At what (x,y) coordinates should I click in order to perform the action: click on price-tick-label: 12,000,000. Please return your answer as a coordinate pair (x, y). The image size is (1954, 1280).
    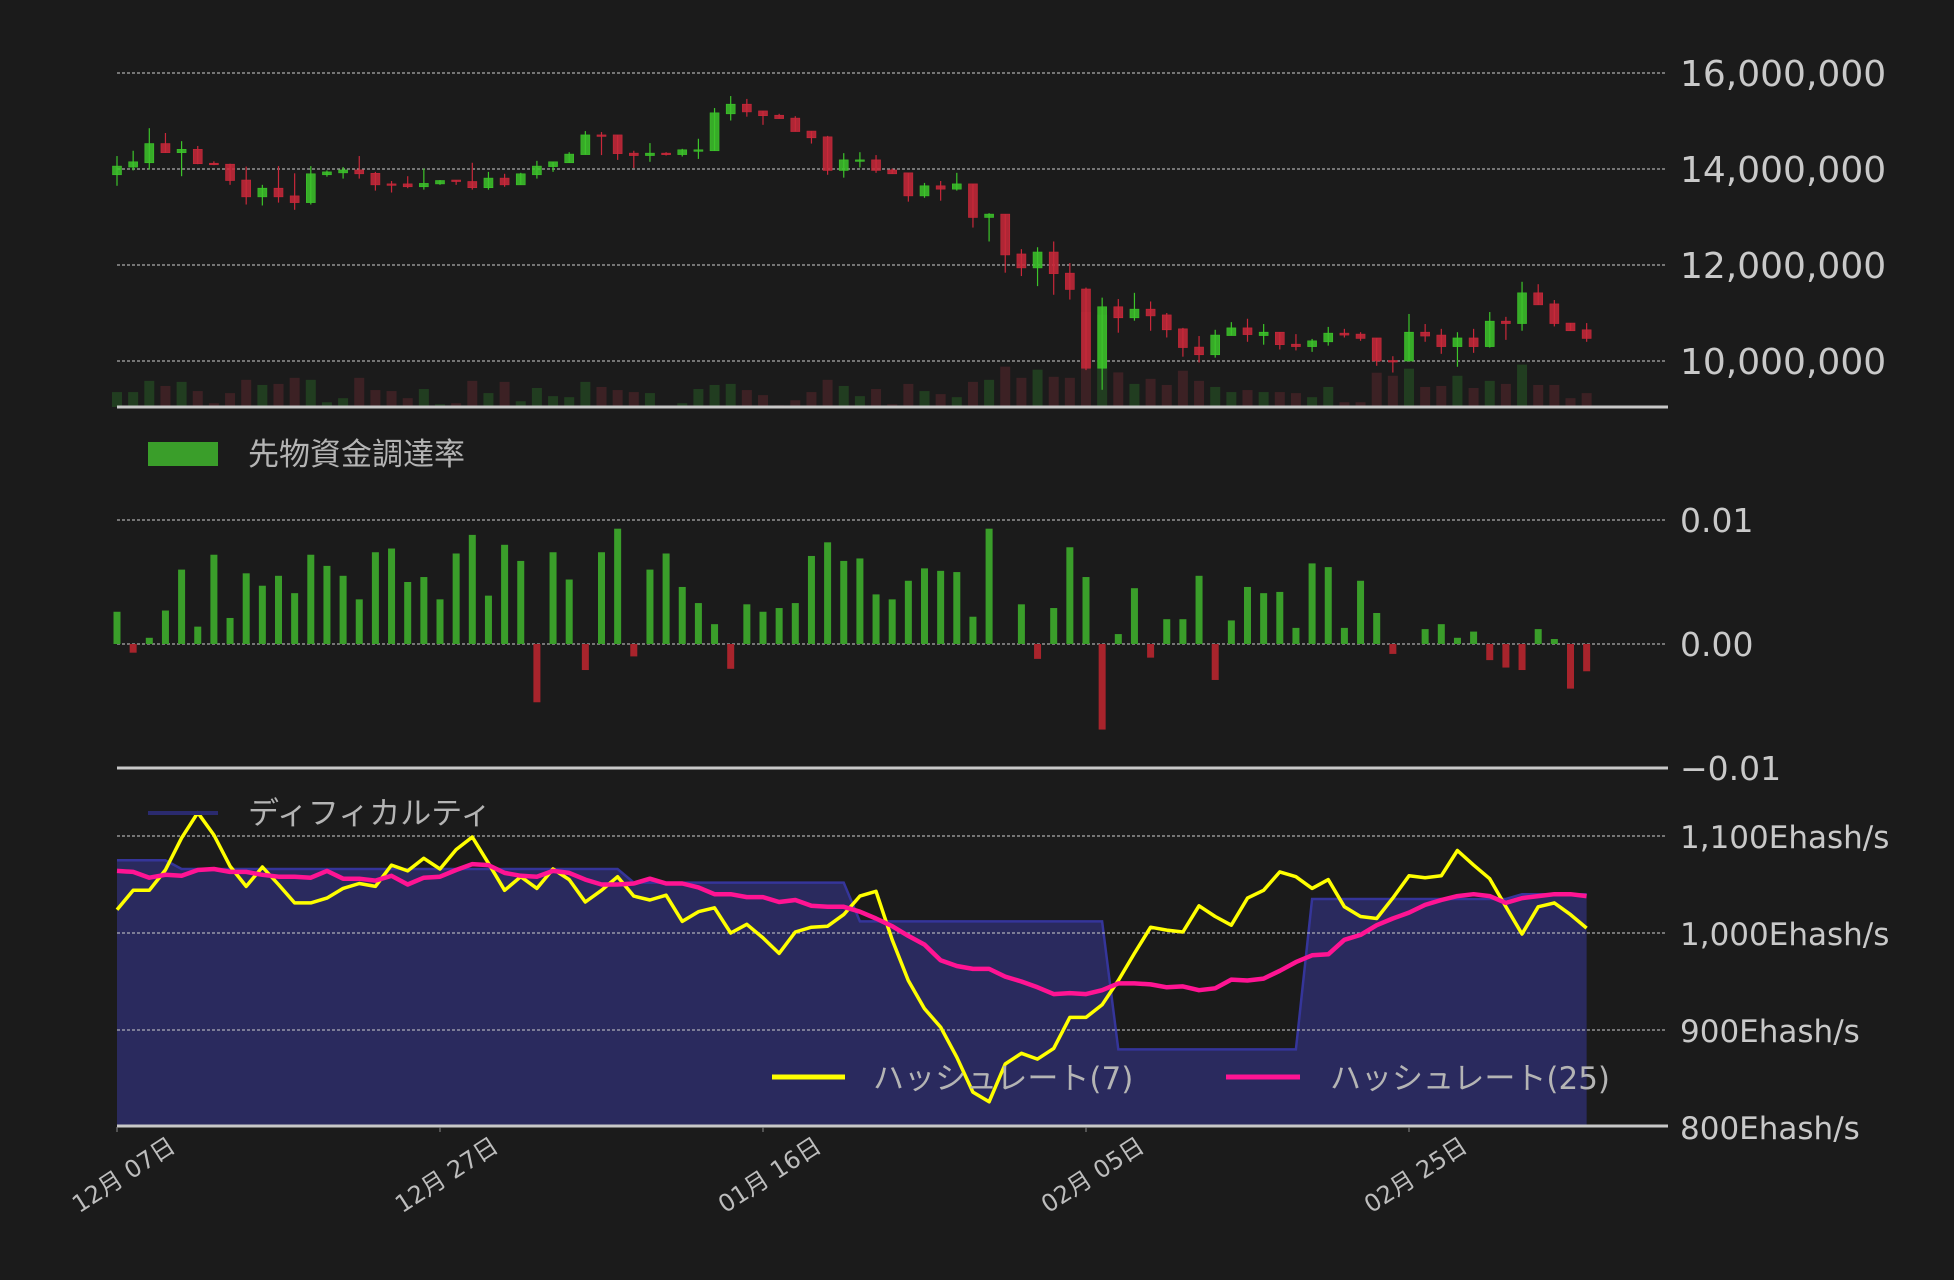
    Looking at the image, I should click on (1783, 266).